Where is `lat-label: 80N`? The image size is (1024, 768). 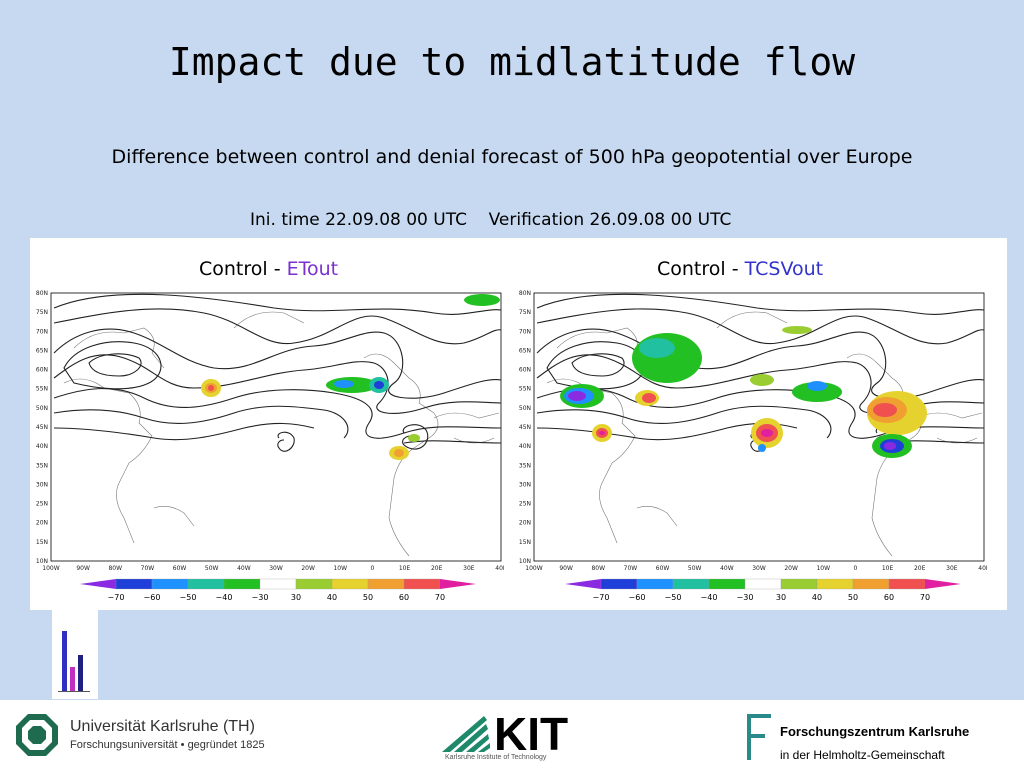 lat-label: 80N is located at coordinates (525, 293).